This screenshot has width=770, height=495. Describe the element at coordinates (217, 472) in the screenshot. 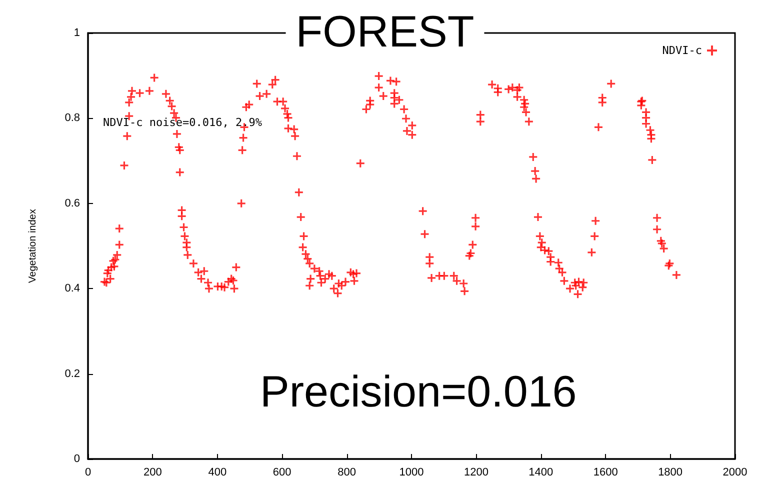

I see `x-tick-label: 400` at that location.